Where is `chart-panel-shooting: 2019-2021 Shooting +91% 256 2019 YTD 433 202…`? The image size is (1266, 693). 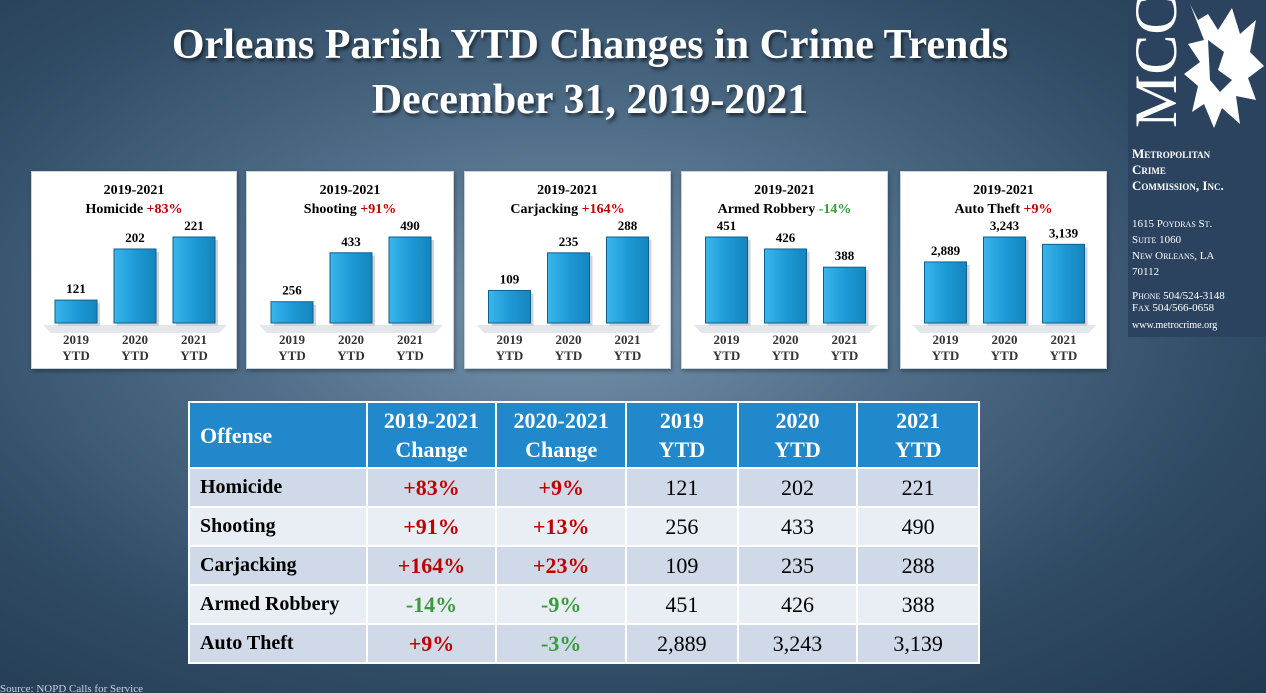 chart-panel-shooting: 2019-2021 Shooting +91% 256 2019 YTD 433 202… is located at coordinates (350, 270).